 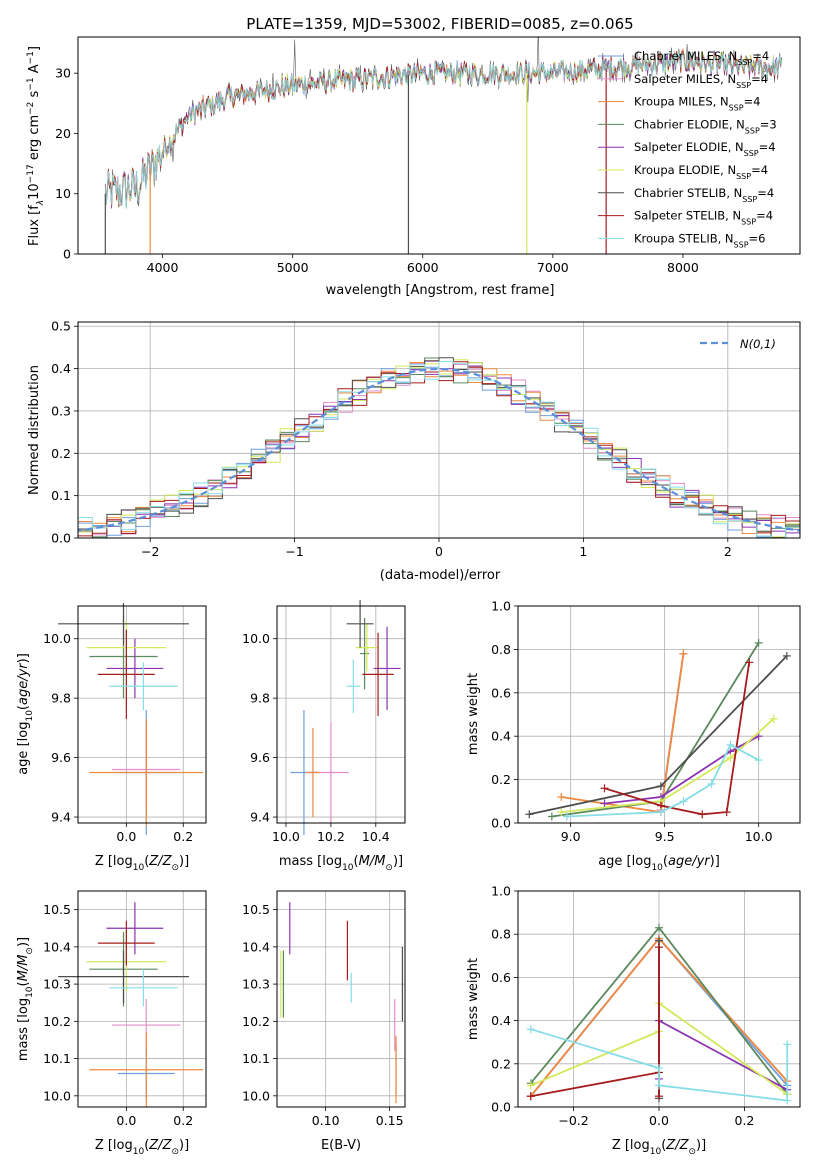 What do you see at coordinates (704, 195) in the screenshot?
I see `legend-label-6: Chabrier STELIB, NSSP=4` at bounding box center [704, 195].